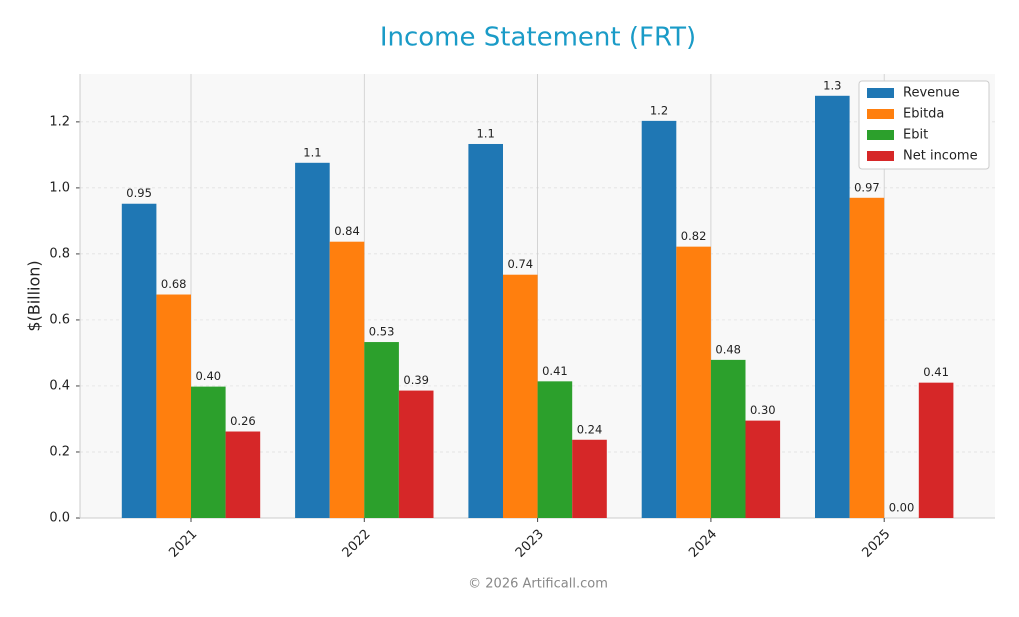 This screenshot has height=617, width=1019. What do you see at coordinates (832, 85) in the screenshot?
I see `value-label: 1.3` at bounding box center [832, 85].